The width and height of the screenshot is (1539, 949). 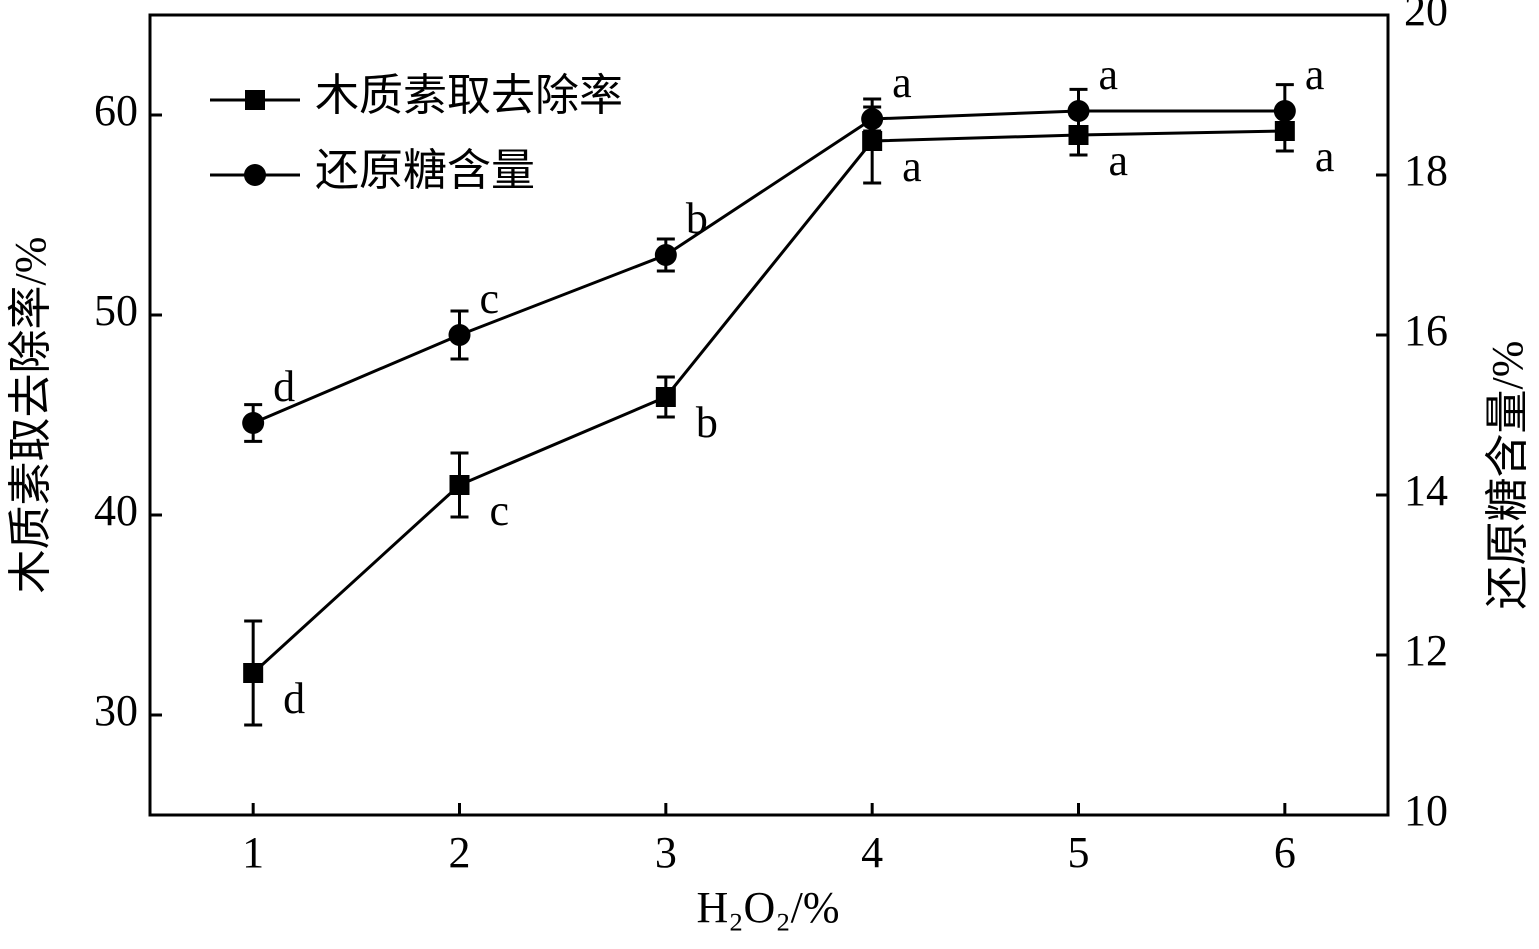 I want to click on y-tick-label: 30, so click(x=116, y=710).